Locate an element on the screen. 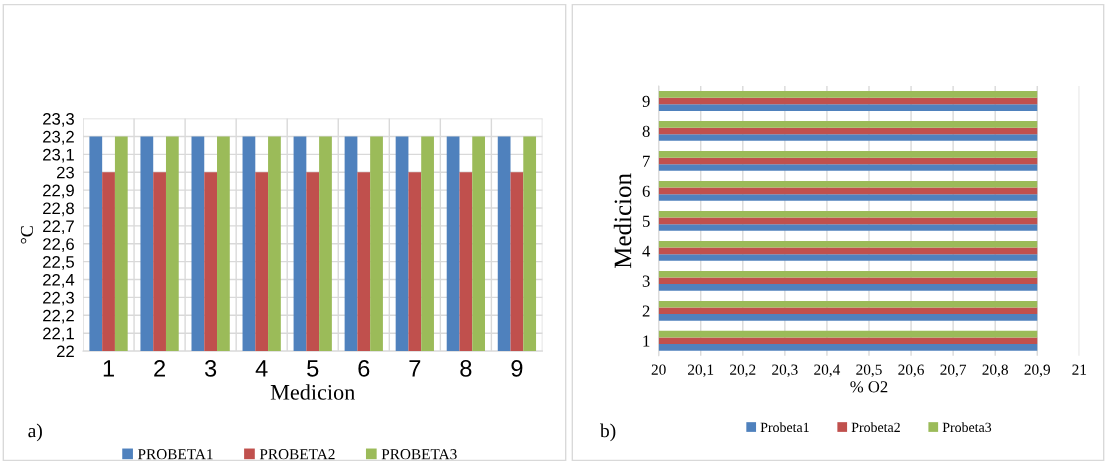 This screenshot has height=465, width=1107. y-tick-label: 23,2 is located at coordinates (58, 137).